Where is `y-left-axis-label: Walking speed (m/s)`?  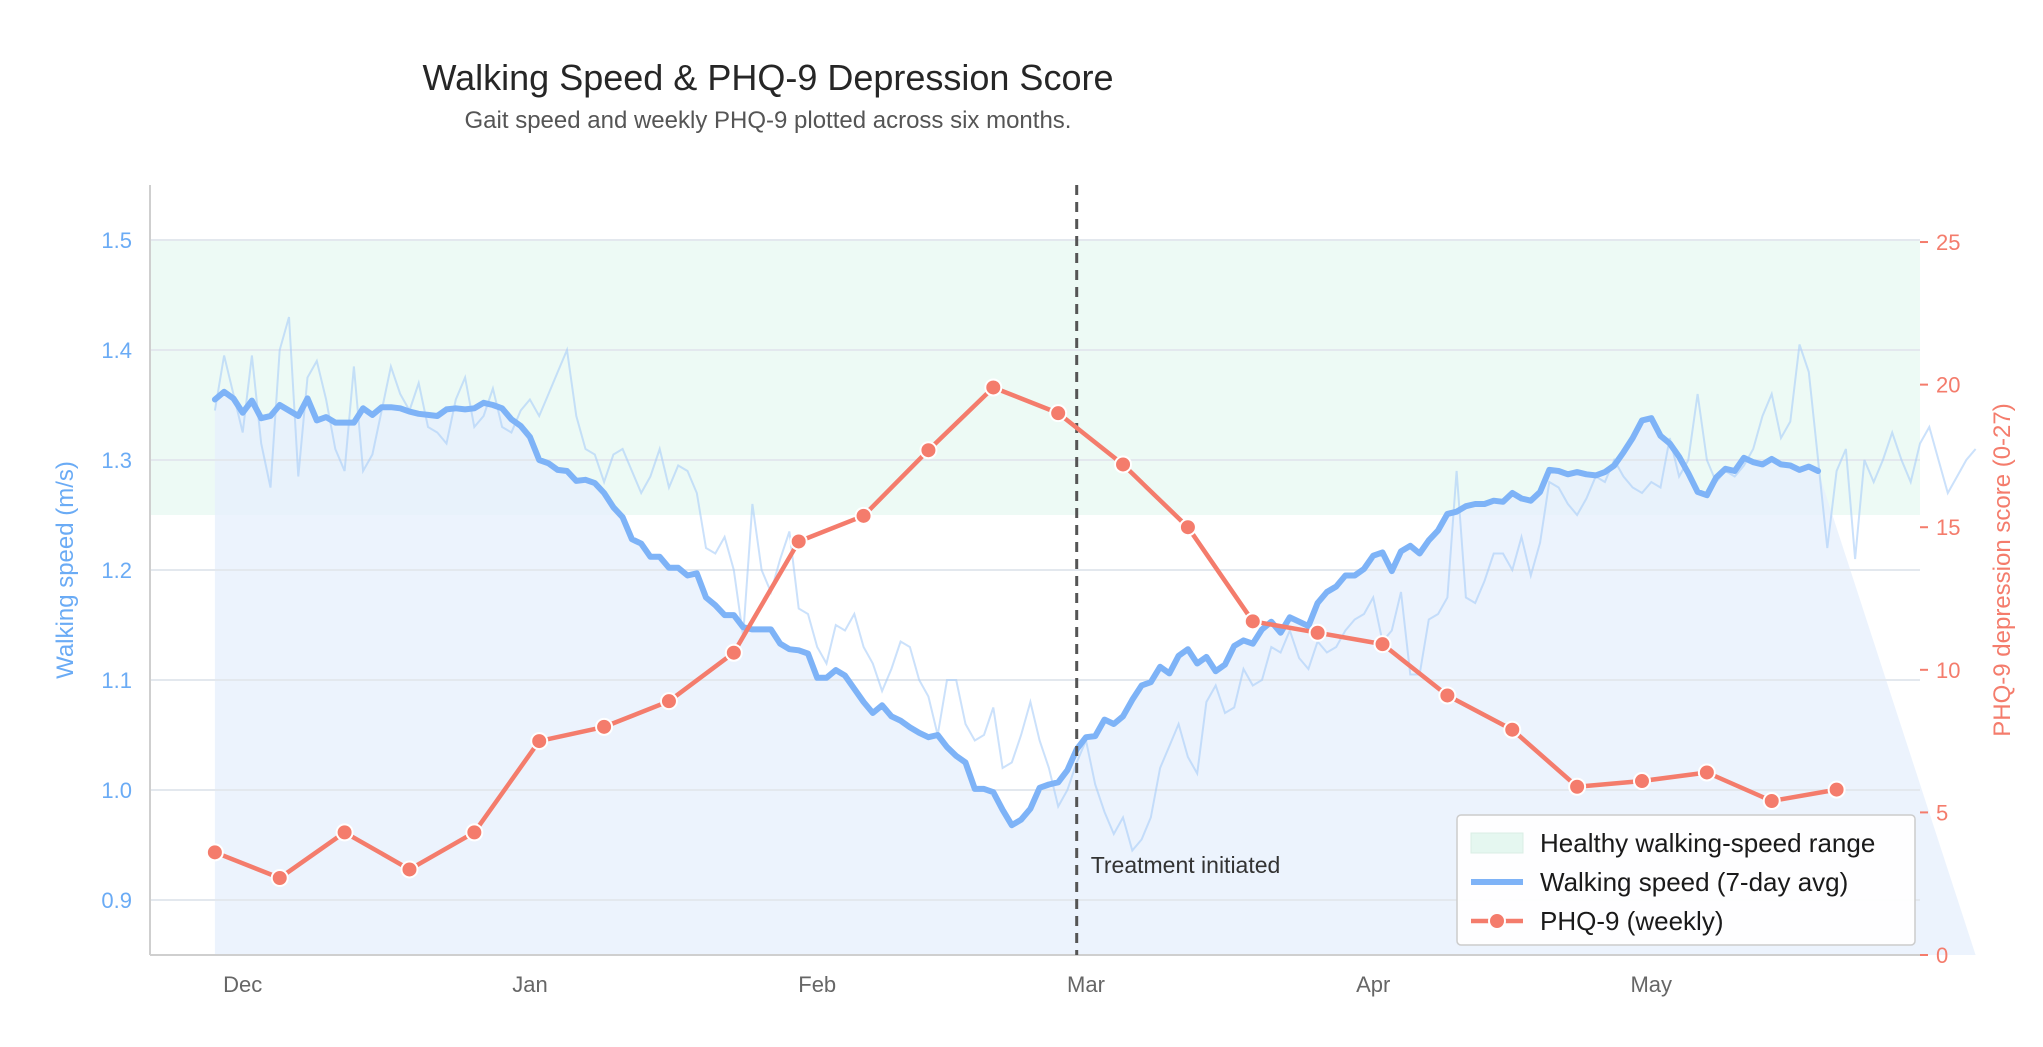 y-left-axis-label: Walking speed (m/s) is located at coordinates (65, 570).